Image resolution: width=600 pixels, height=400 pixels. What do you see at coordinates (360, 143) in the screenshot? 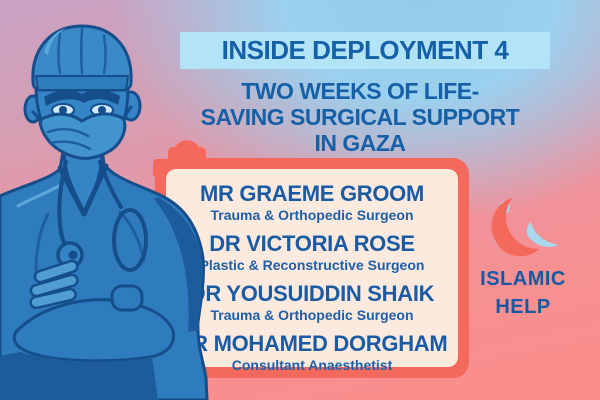
I see `subtitle-line: IN GAZA` at bounding box center [360, 143].